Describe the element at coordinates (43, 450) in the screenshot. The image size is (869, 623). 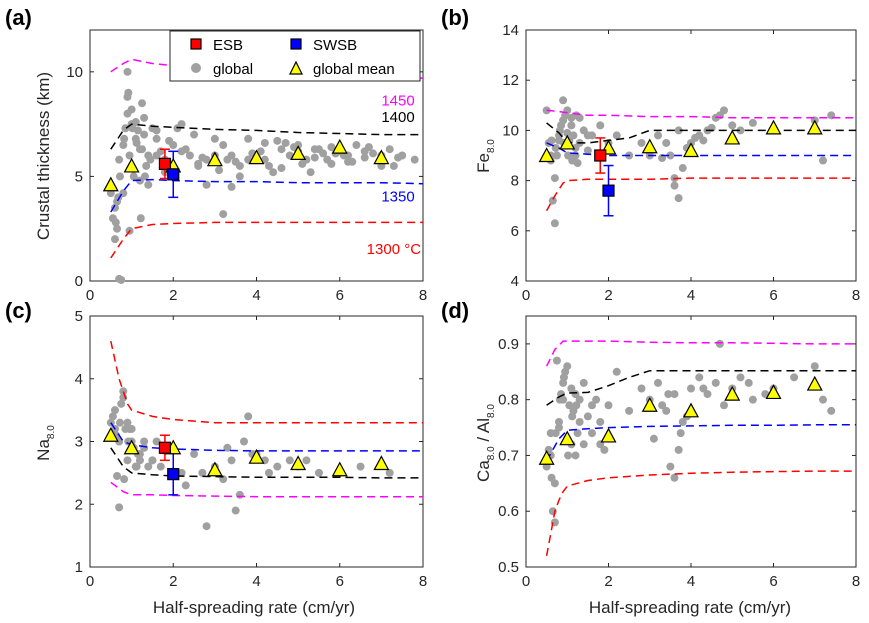
I see `y-axis-title-c-main: Na` at that location.